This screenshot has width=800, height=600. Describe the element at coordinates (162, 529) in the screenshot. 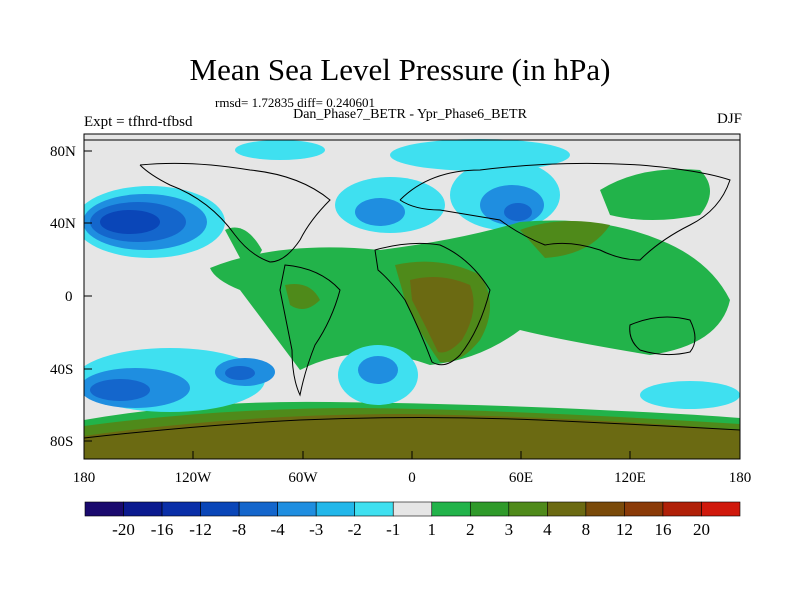

I see `colorbar-label-1: -16` at that location.